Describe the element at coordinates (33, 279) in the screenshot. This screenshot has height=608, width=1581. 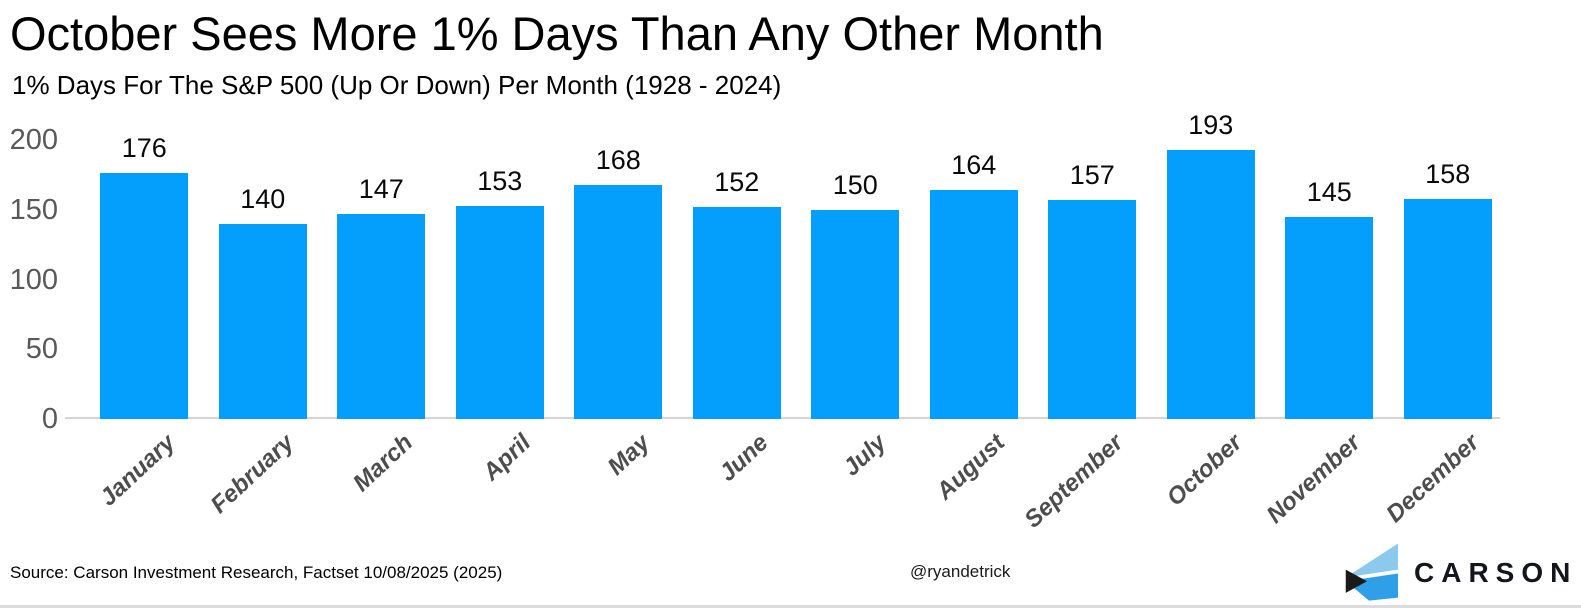
I see `y-axis-tick-100: 100` at that location.